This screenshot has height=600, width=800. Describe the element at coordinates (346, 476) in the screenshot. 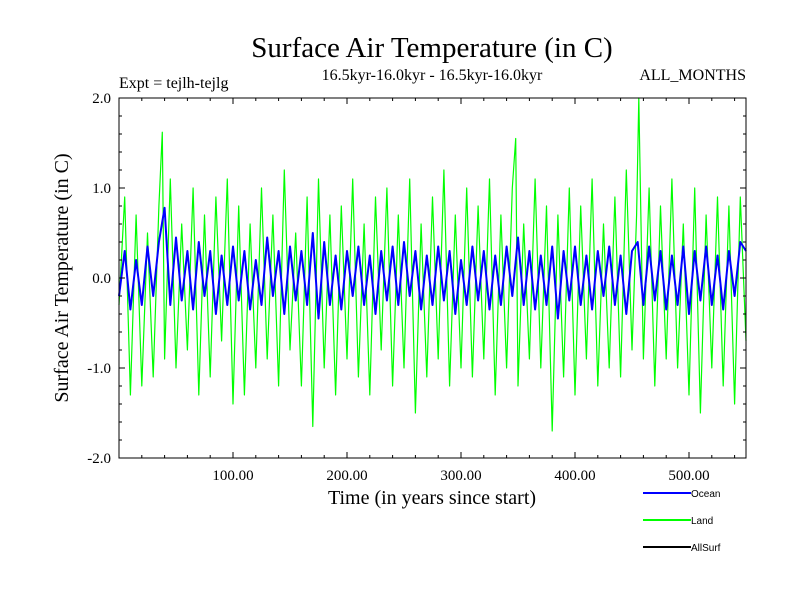

I see `x-tick-label: 200.00` at that location.